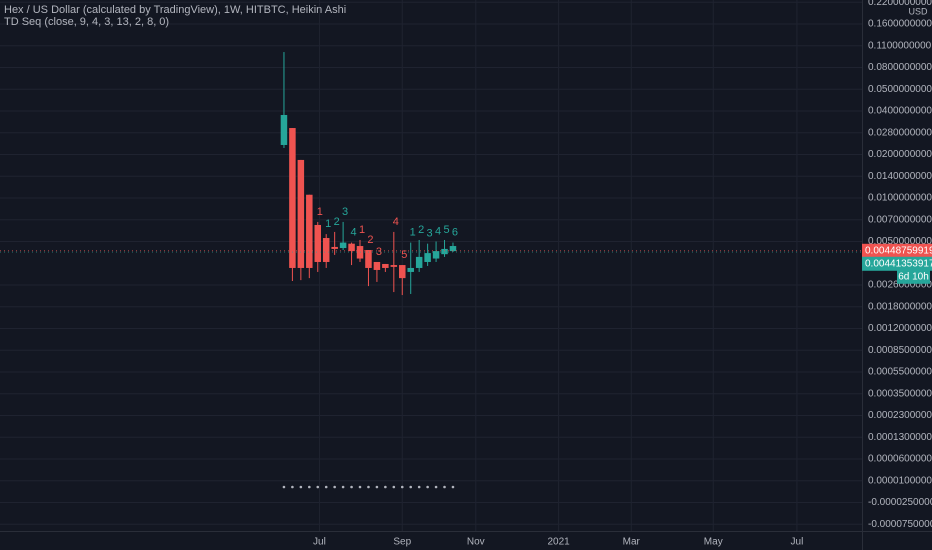 The height and width of the screenshot is (550, 932). Describe the element at coordinates (900, 350) in the screenshot. I see `y-tick-label: 0.0008500000` at that location.